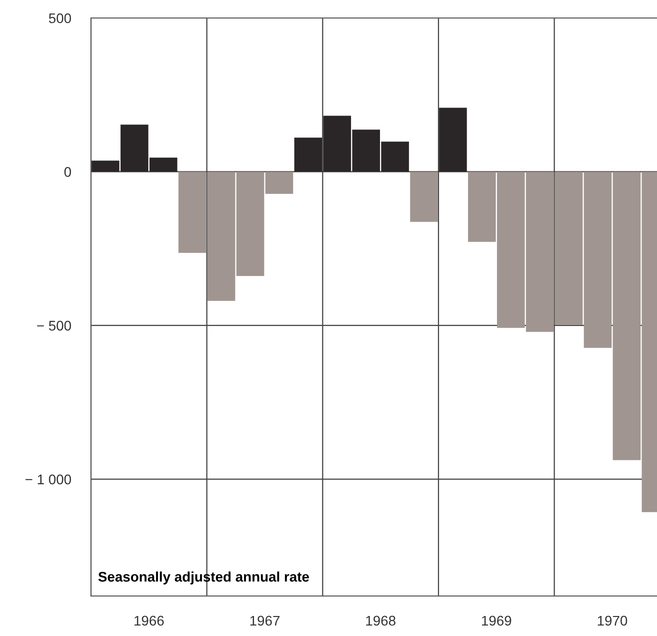 The height and width of the screenshot is (636, 657). I want to click on x-tick-label: 1966, so click(149, 621).